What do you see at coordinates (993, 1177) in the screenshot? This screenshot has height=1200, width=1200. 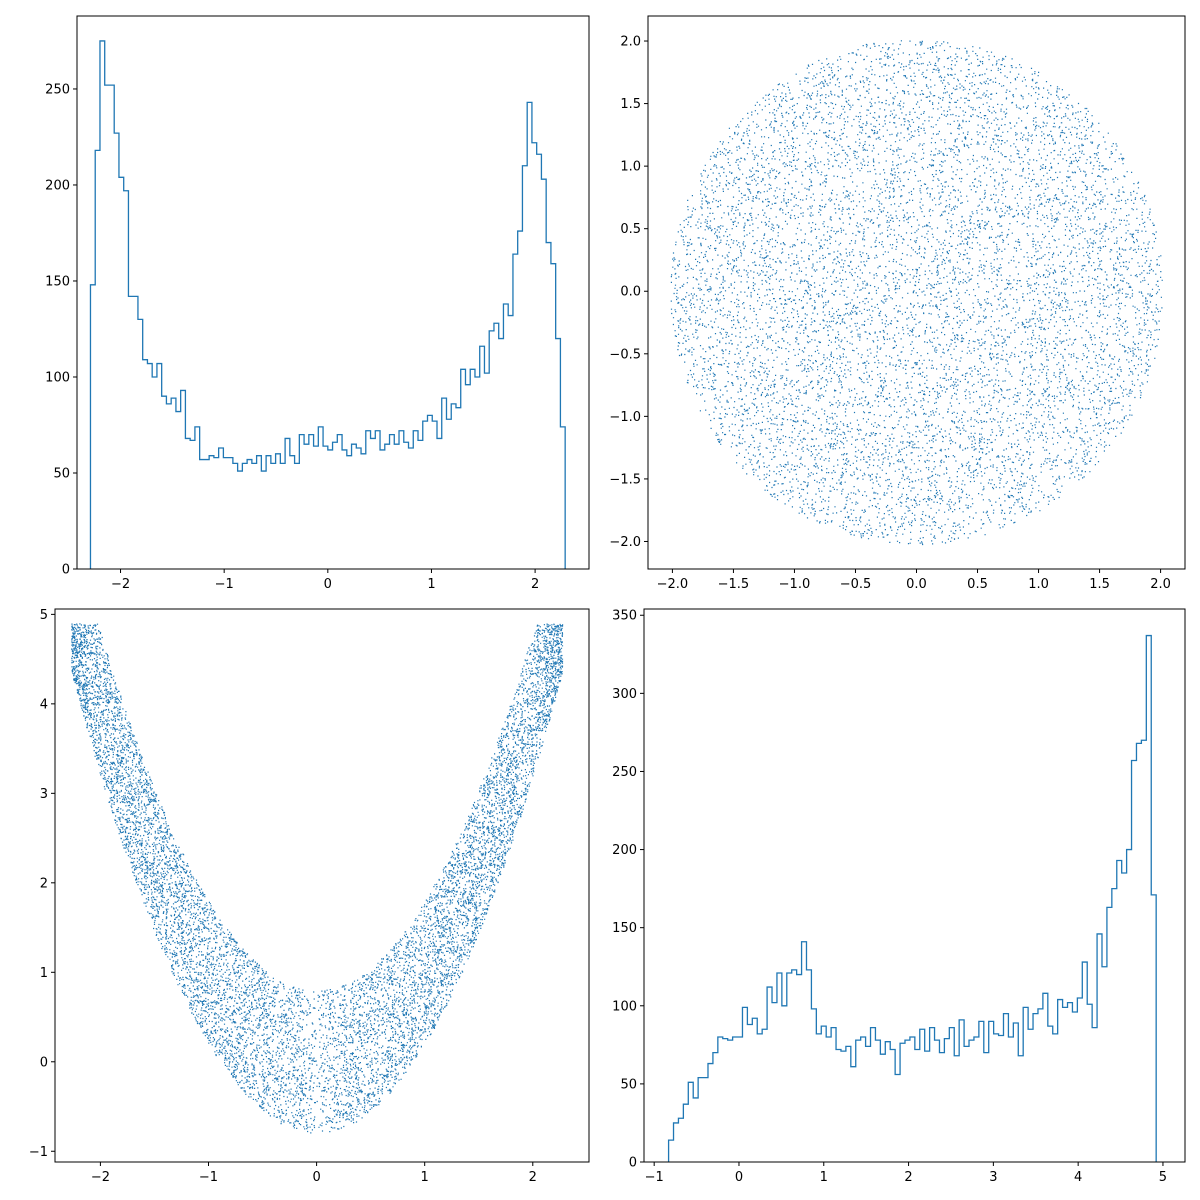 I see `x-tick-label: 3` at bounding box center [993, 1177].